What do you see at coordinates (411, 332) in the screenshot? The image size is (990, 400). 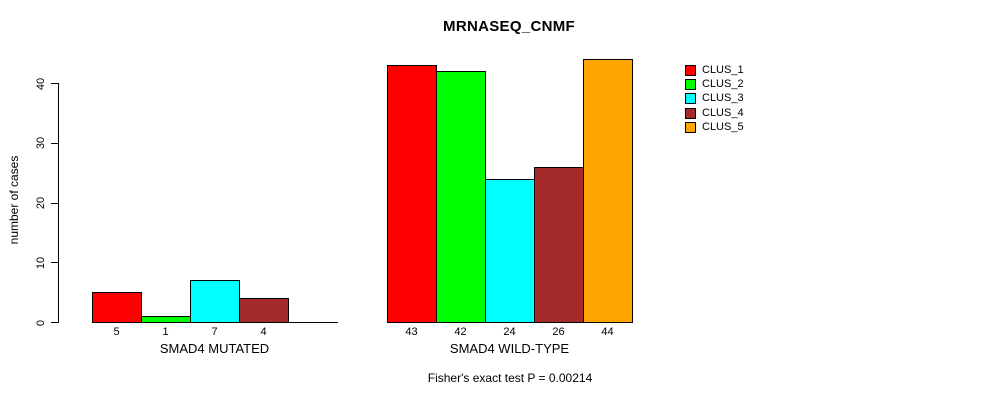 I see `bar-value-label: 43` at bounding box center [411, 332].